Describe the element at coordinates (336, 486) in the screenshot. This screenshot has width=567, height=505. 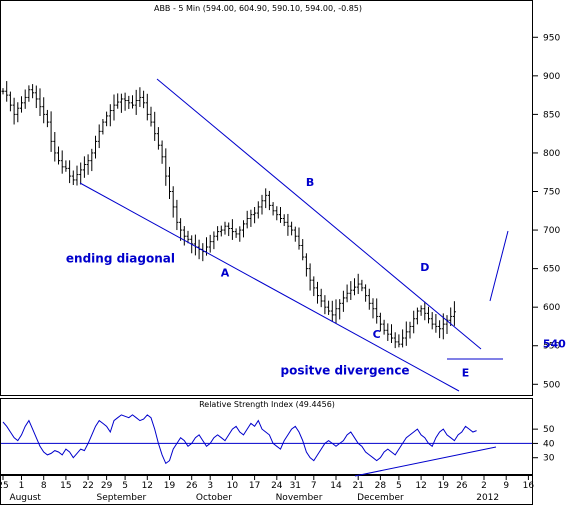
I see `date-tick-label: 14` at that location.